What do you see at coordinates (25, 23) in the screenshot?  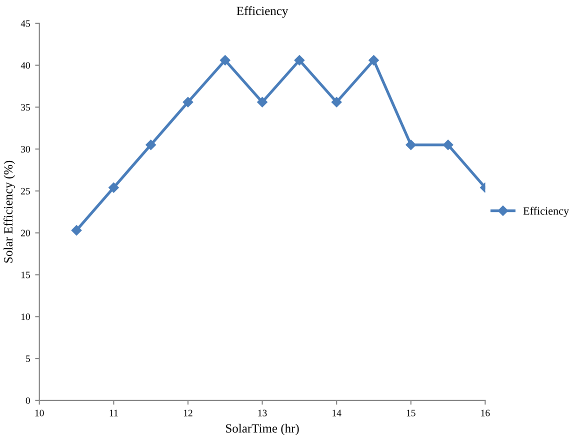 I see `y-tick-label: 45` at bounding box center [25, 23].